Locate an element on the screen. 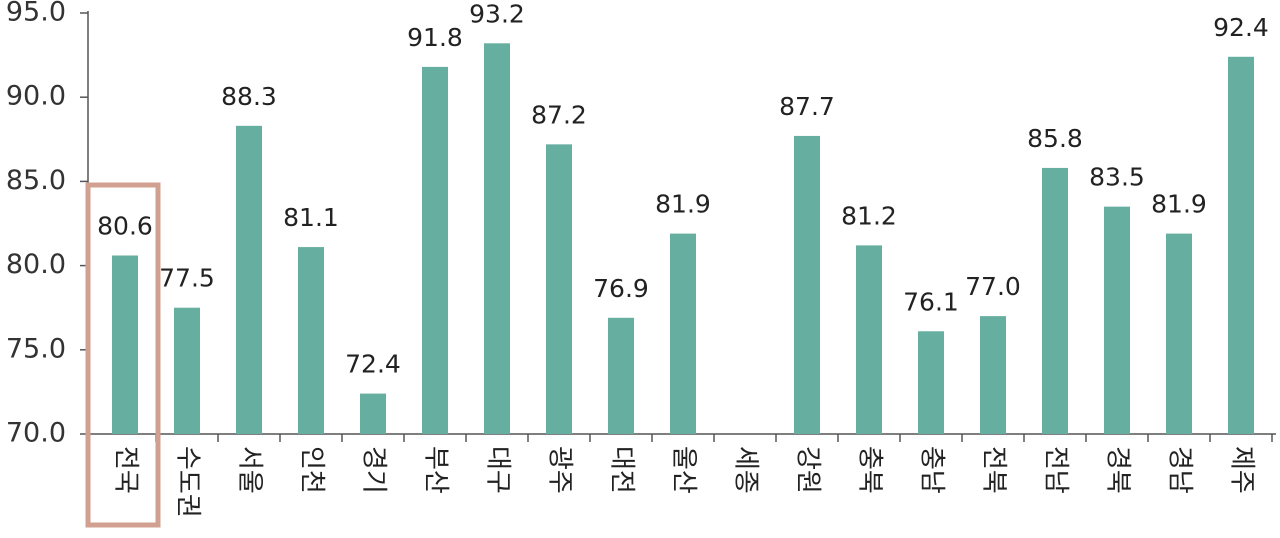  x-tick-label: 경북 is located at coordinates (1118, 470).